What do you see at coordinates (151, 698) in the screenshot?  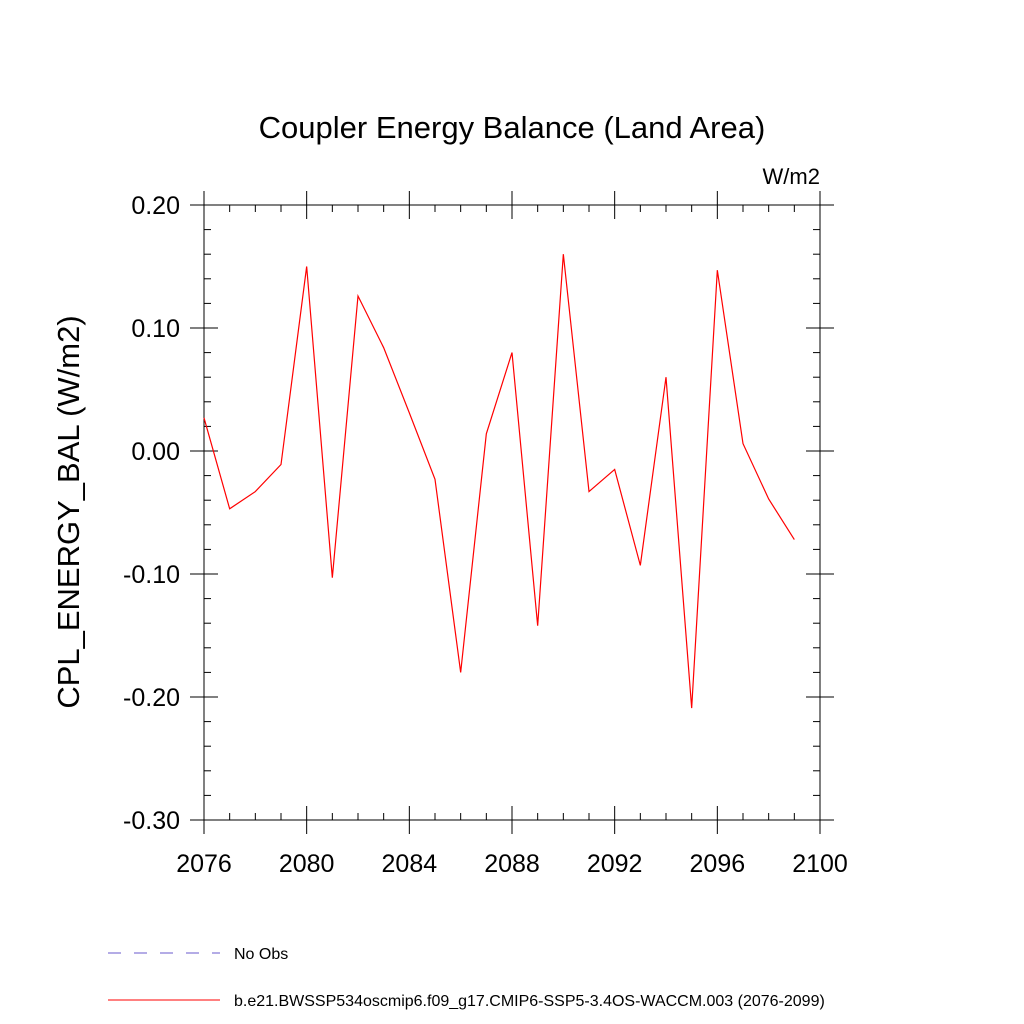 I see `y-tick-label: -0.20` at bounding box center [151, 698].